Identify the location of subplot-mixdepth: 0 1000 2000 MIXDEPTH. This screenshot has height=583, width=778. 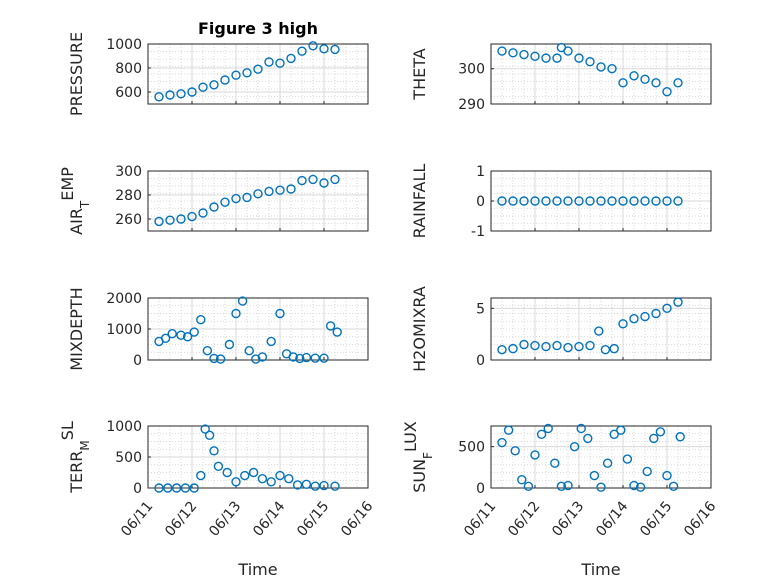
(218, 329).